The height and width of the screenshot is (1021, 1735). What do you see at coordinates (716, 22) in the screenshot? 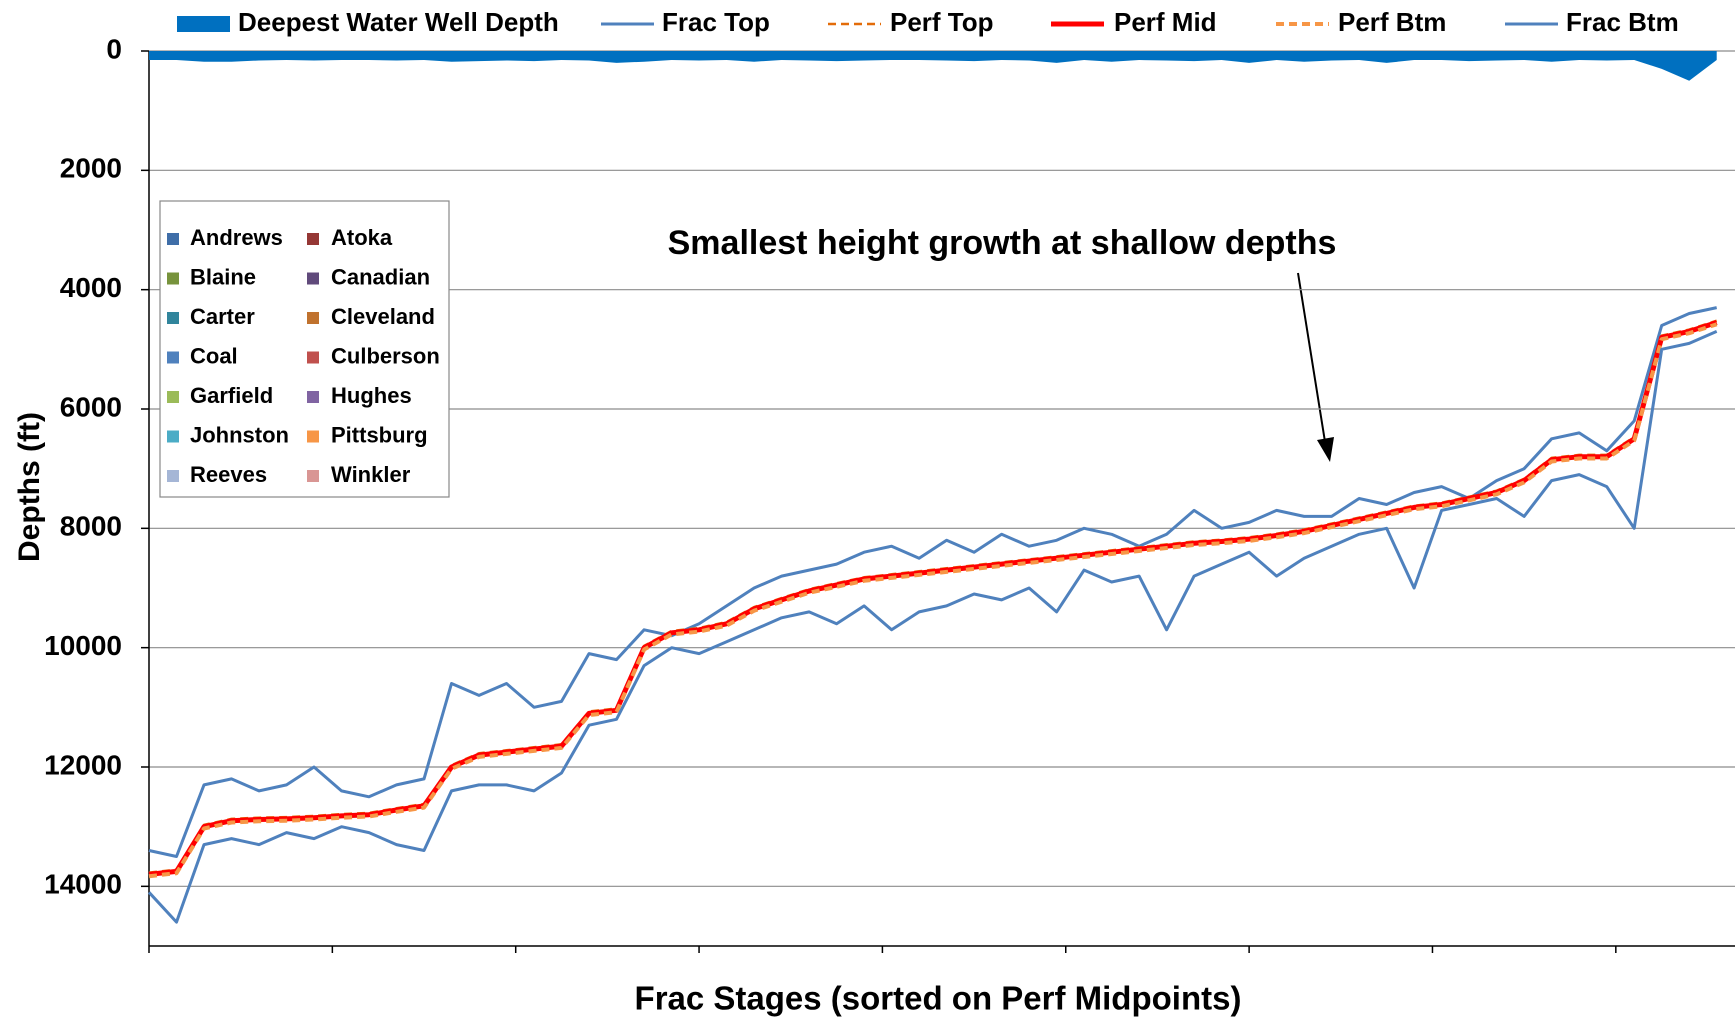
I see `legend-label: Frac Top` at bounding box center [716, 22].